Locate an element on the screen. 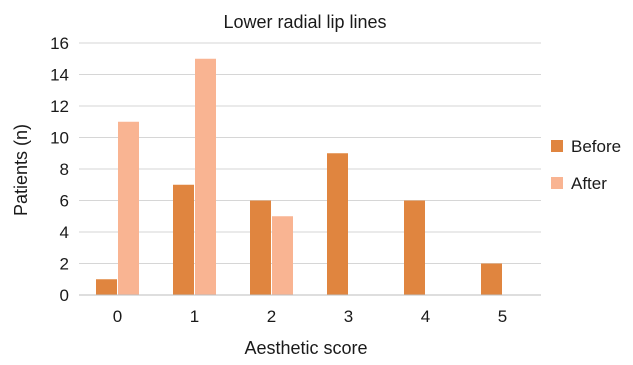 Image resolution: width=633 pixels, height=365 pixels. x-tick-label: 0 is located at coordinates (117, 316).